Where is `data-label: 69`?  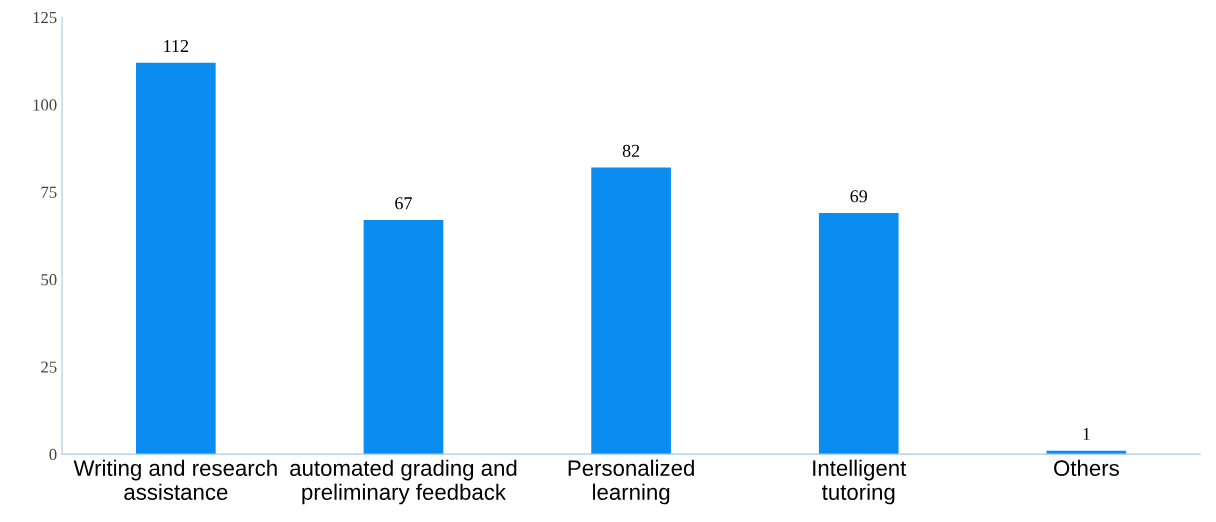 data-label: 69 is located at coordinates (859, 196).